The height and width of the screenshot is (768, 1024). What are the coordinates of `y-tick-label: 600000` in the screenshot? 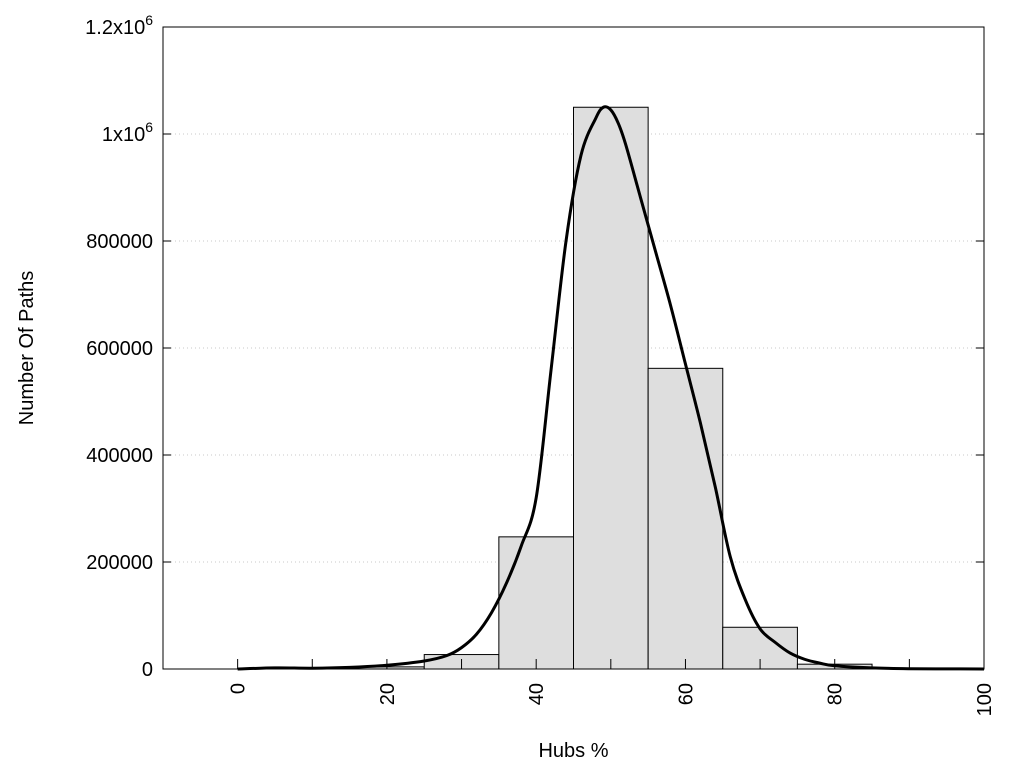 It's located at (119, 349).